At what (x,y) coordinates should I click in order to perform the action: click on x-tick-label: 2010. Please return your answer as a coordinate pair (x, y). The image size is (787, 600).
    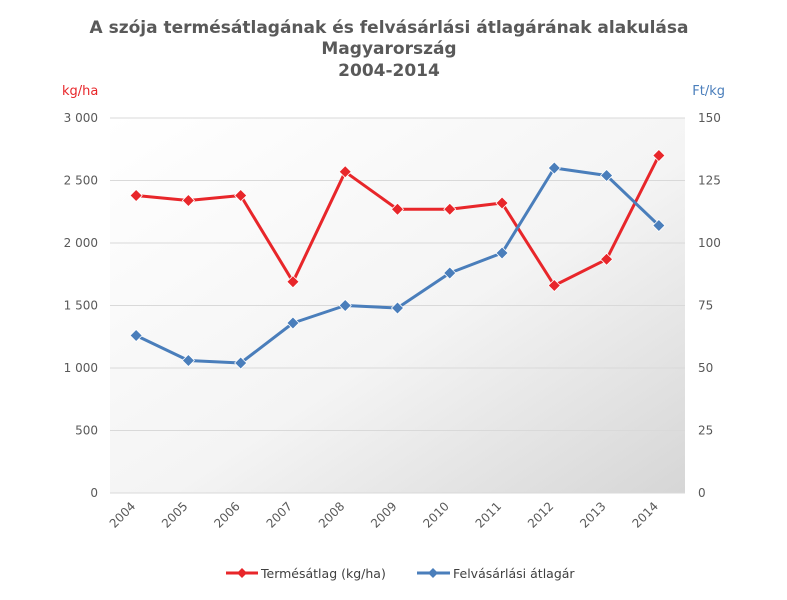
    Looking at the image, I should click on (435, 514).